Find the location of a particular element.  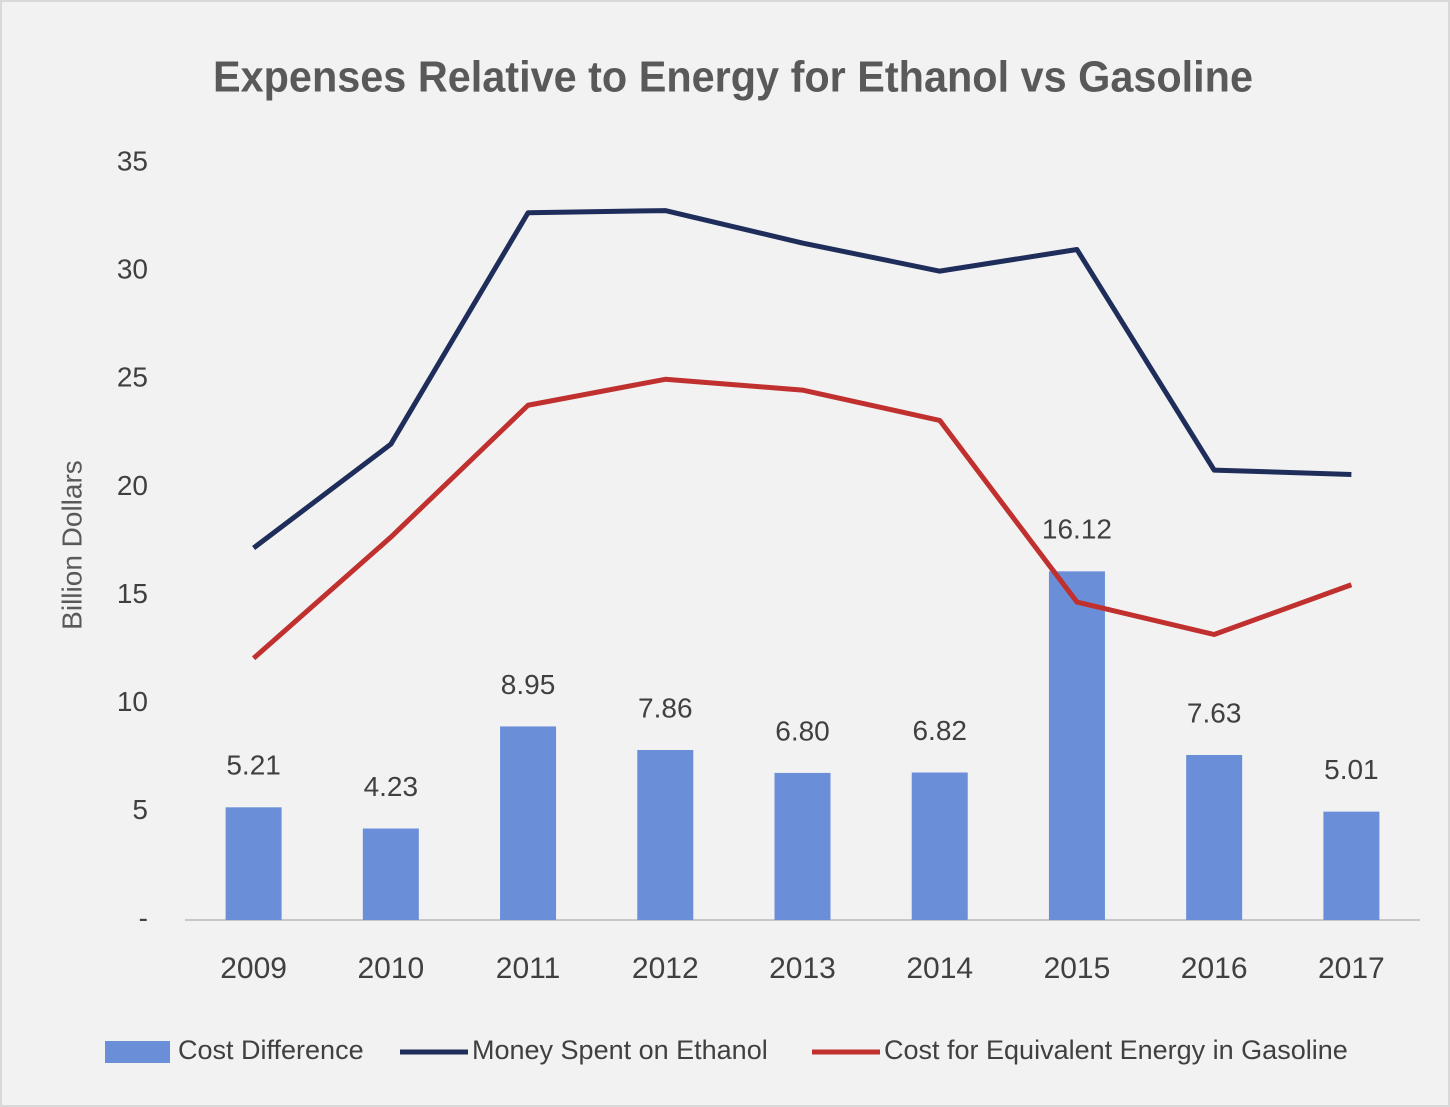

y-tick-label: 25 is located at coordinates (132, 377).